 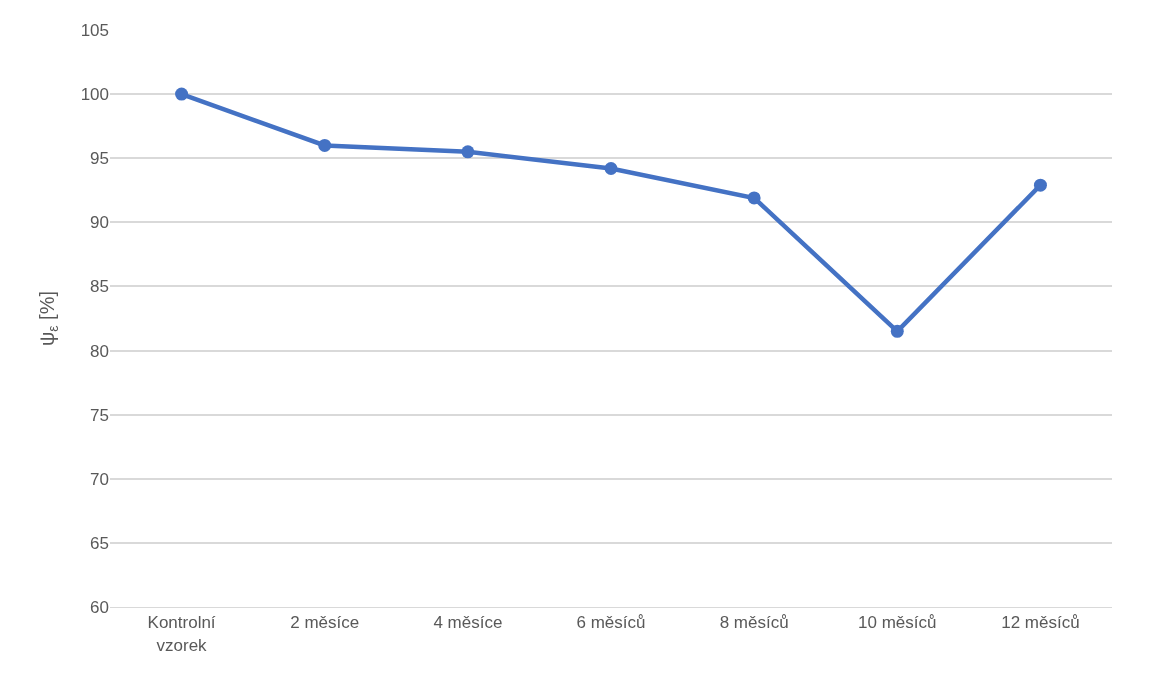 What do you see at coordinates (99, 479) in the screenshot?
I see `y-tick-label: 70` at bounding box center [99, 479].